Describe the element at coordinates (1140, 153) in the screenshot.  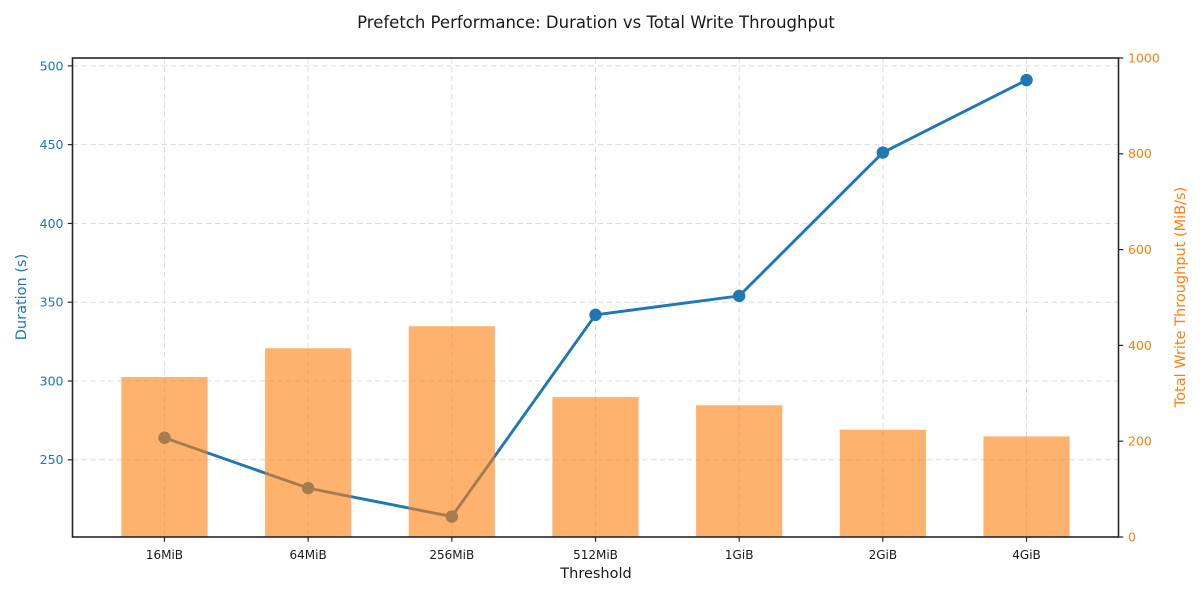
I see `ytick-label-right-800: 800` at that location.